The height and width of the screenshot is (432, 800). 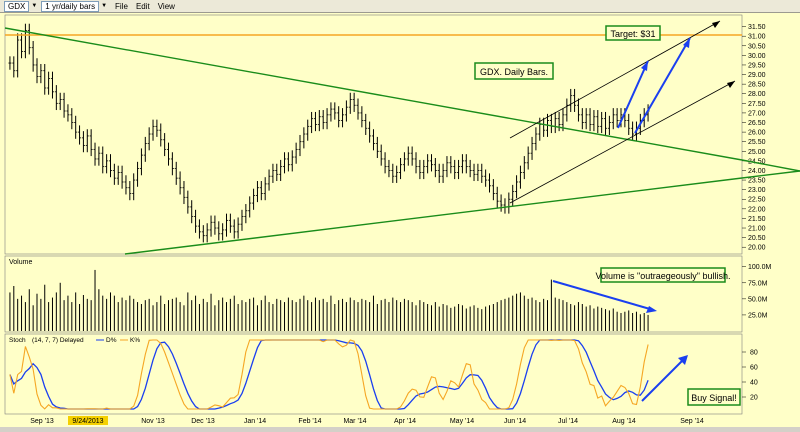 I want to click on title-annotation-box, so click(x=514, y=71).